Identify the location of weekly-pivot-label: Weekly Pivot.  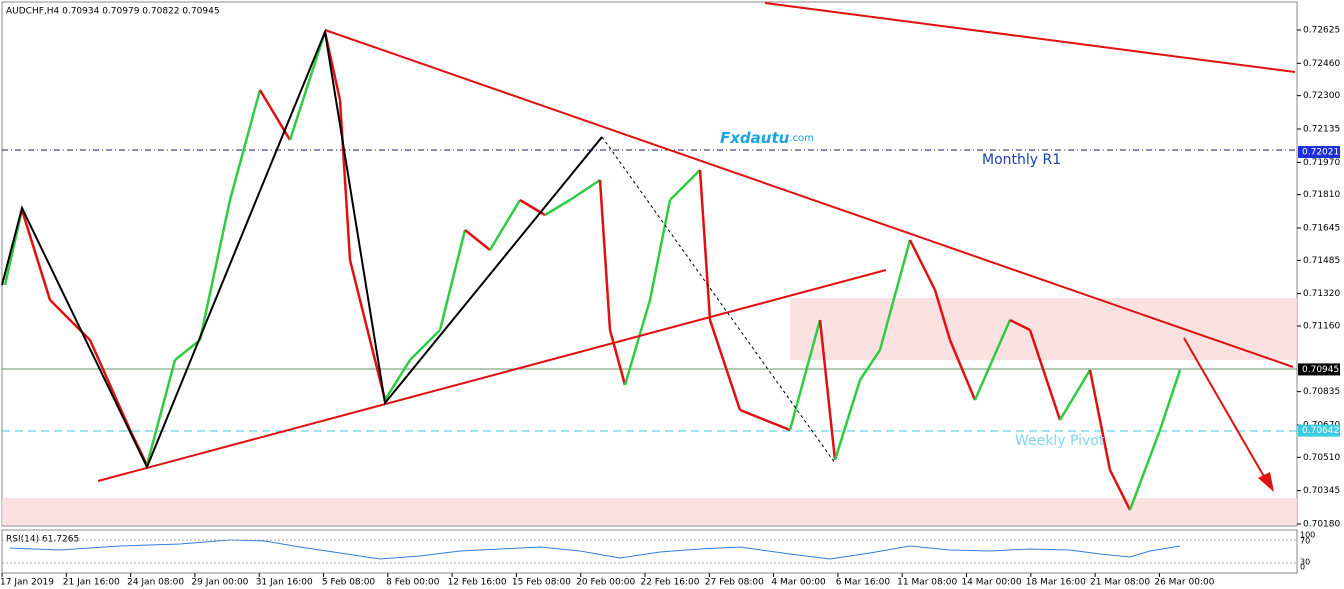
(1060, 441).